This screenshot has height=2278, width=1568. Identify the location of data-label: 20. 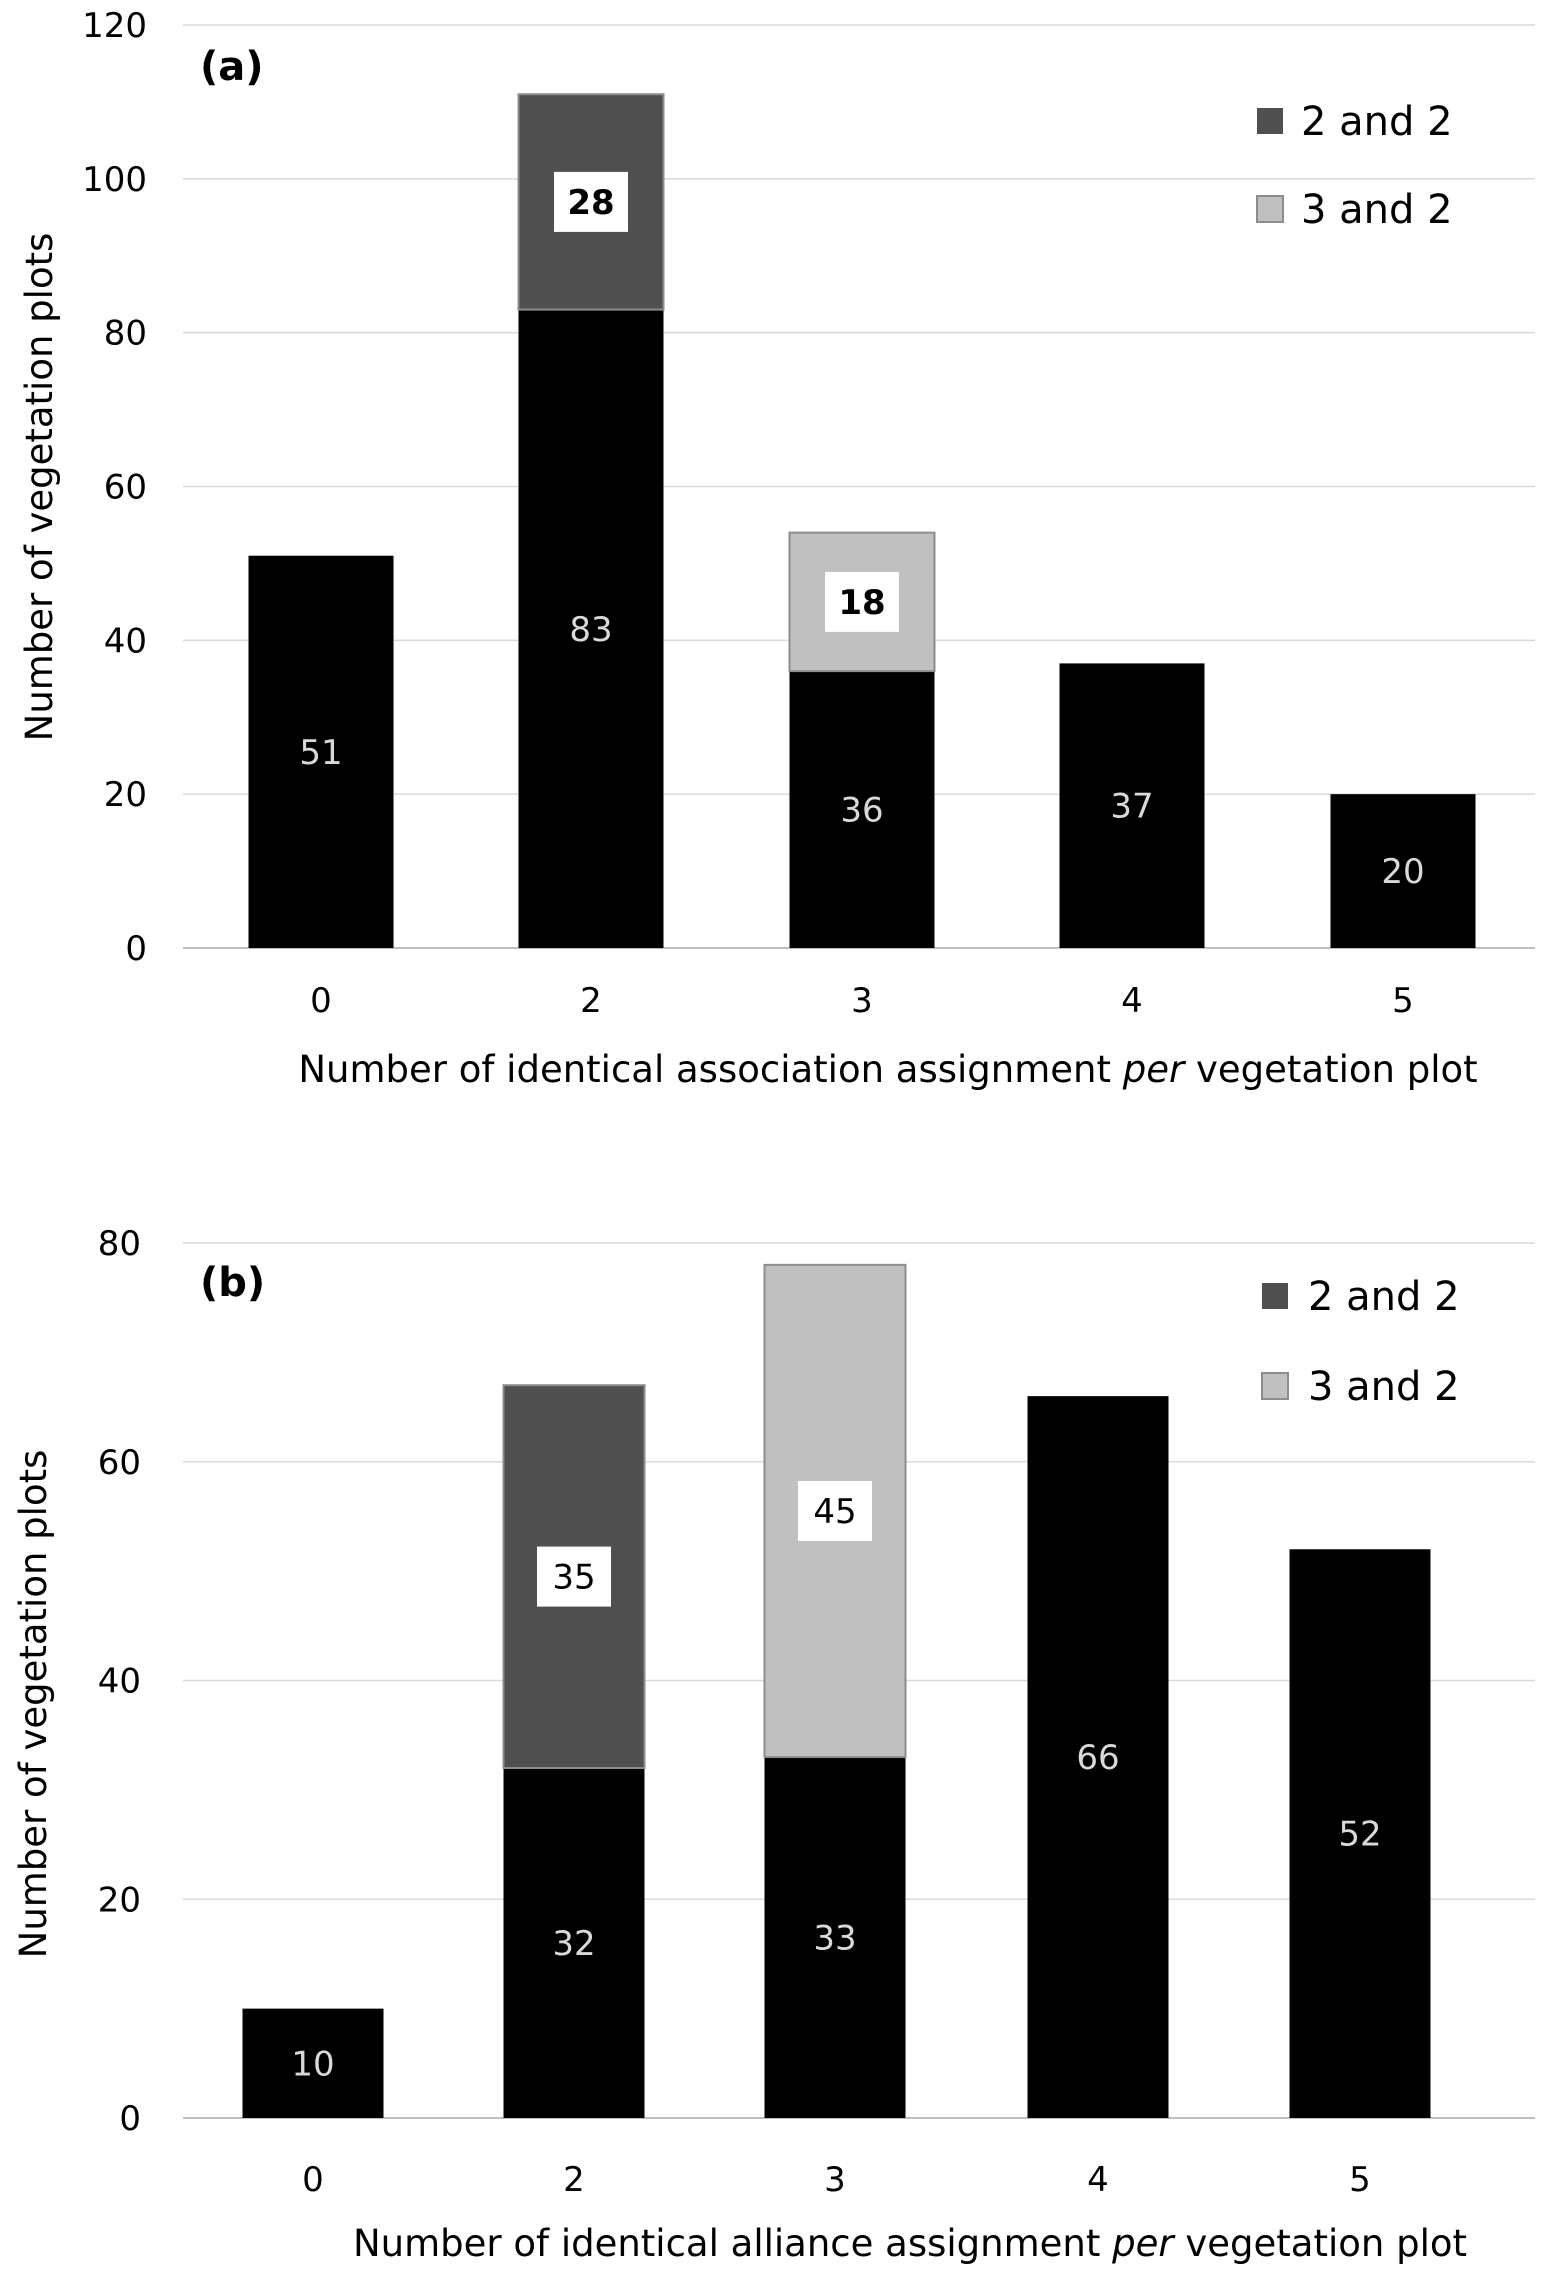
(1402, 872).